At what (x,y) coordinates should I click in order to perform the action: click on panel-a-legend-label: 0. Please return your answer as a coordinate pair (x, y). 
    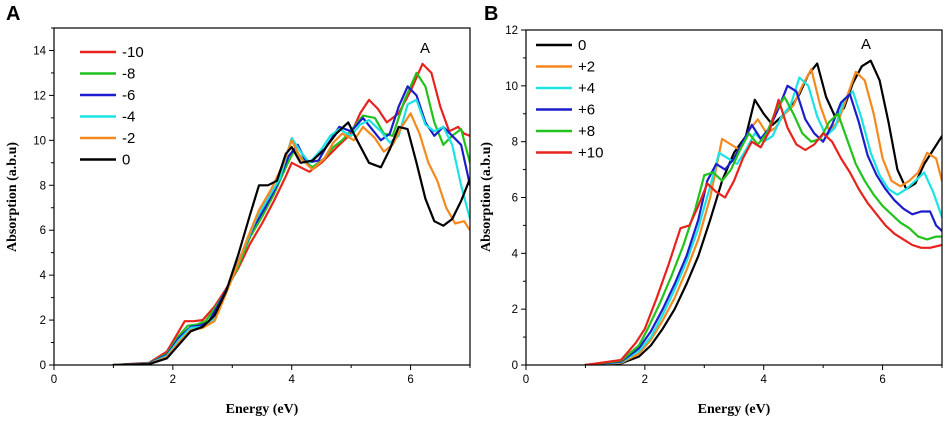
    Looking at the image, I should click on (126, 160).